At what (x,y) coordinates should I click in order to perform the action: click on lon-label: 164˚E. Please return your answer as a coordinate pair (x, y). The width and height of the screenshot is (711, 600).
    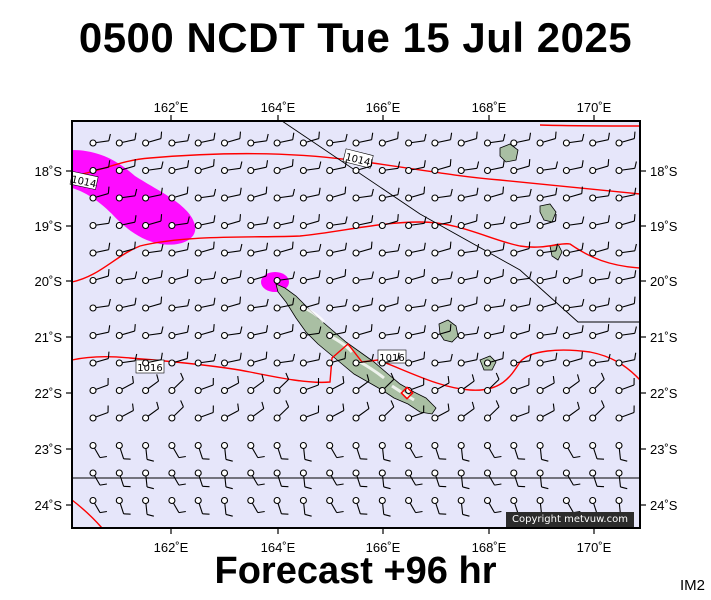
    Looking at the image, I should click on (278, 107).